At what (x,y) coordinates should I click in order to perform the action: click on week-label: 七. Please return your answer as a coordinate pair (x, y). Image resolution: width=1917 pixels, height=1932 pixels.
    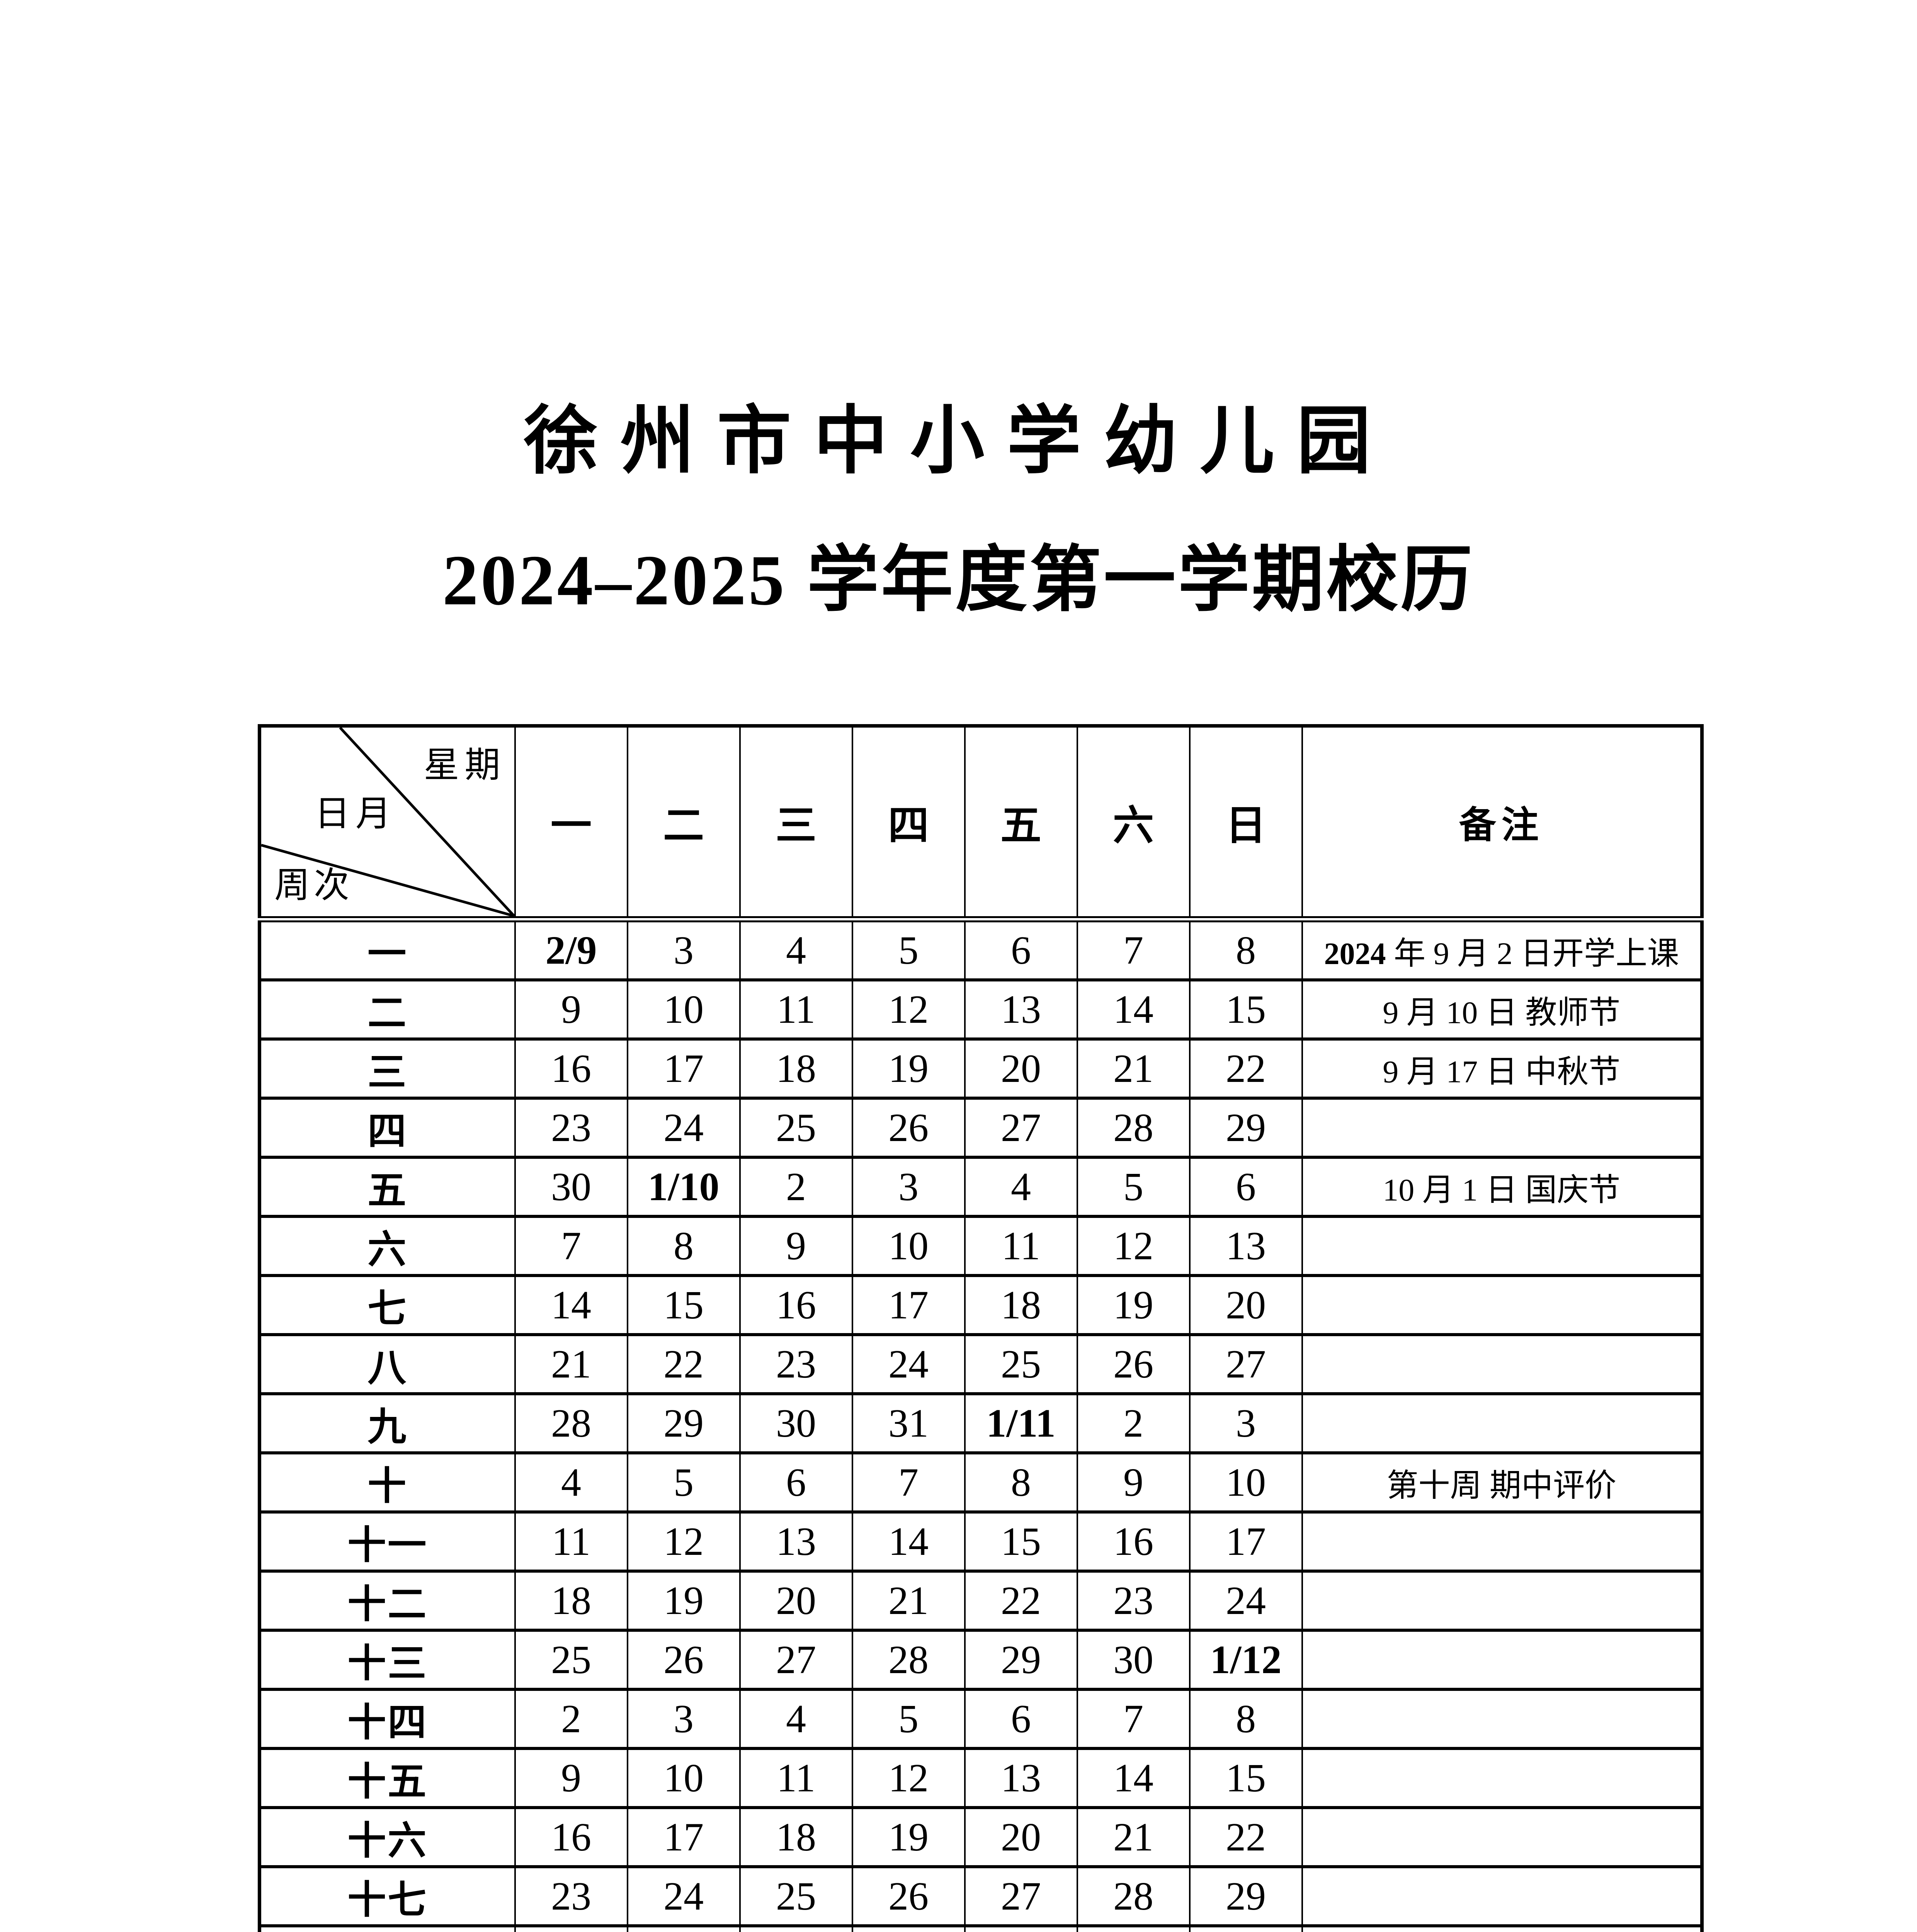
    Looking at the image, I should click on (387, 1305).